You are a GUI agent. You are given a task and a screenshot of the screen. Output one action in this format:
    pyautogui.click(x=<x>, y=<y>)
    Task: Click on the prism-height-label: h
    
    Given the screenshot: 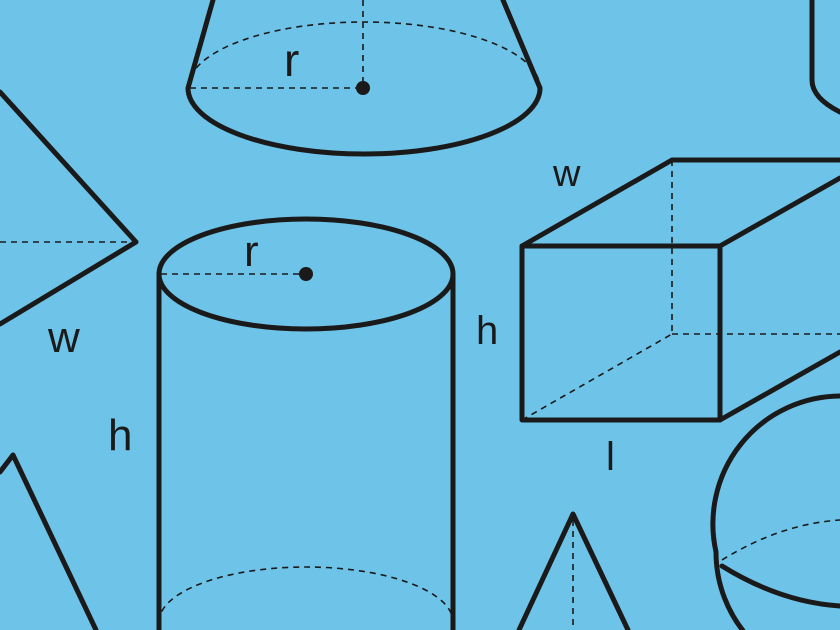 What is the action you would take?
    pyautogui.click(x=487, y=331)
    